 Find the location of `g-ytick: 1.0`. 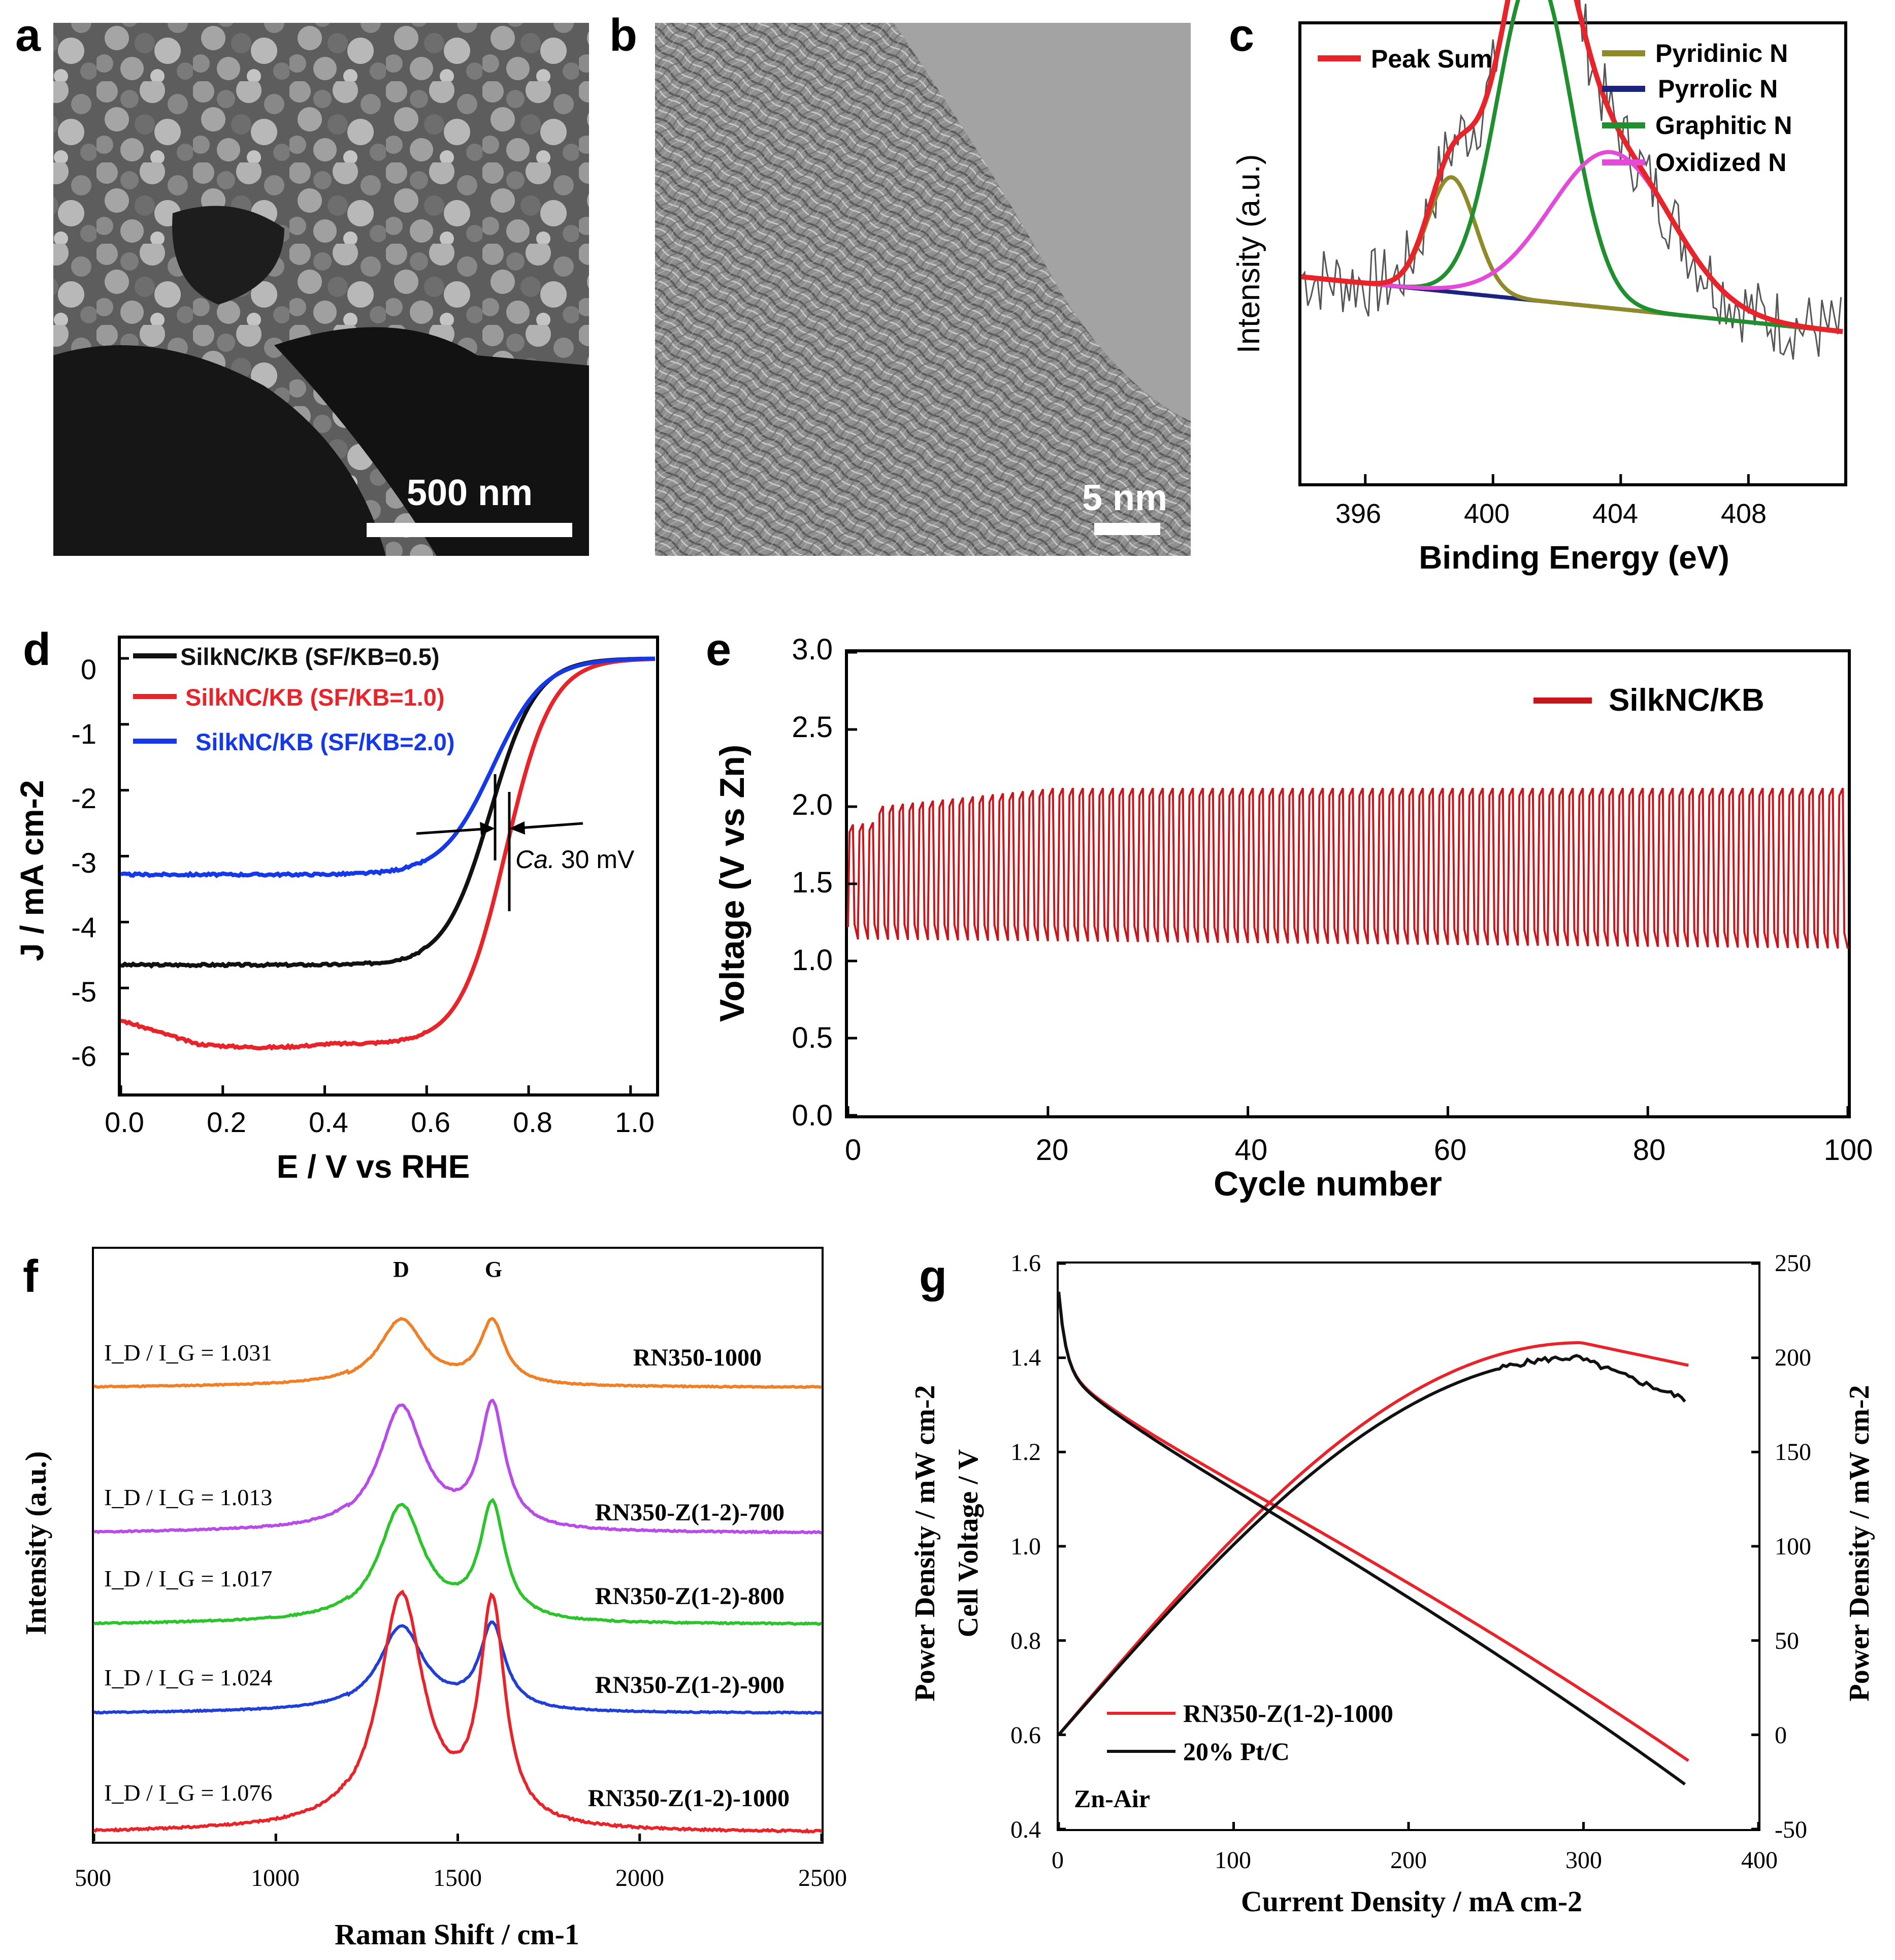

g-ytick: 1.0 is located at coordinates (1025, 1546).